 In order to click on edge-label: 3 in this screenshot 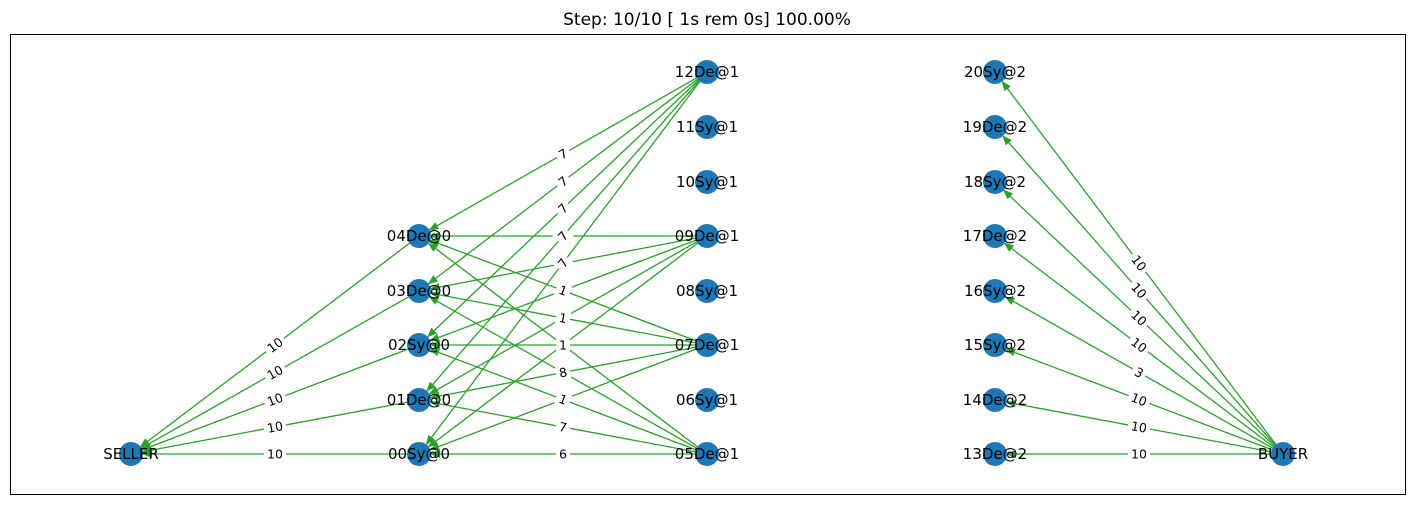, I will do `click(1139, 372)`.